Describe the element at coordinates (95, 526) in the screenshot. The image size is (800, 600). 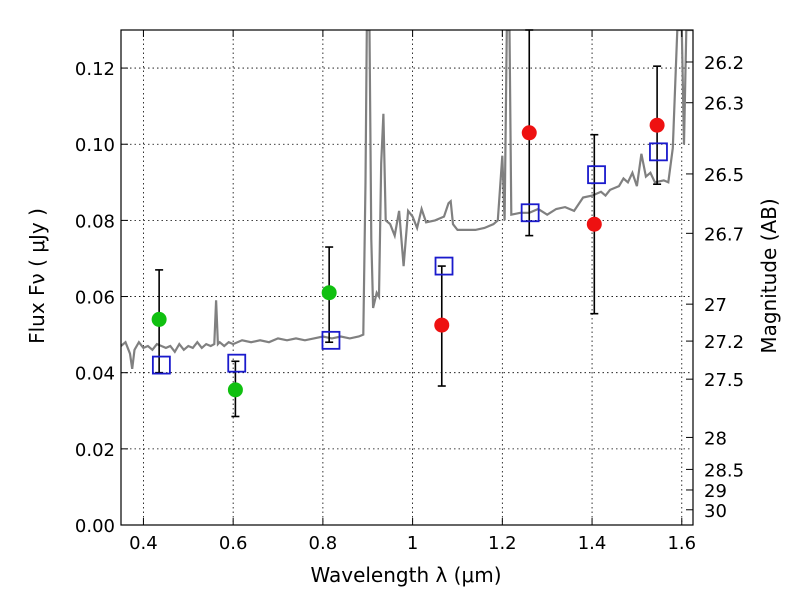
I see `y-tick-label: 0.00` at that location.